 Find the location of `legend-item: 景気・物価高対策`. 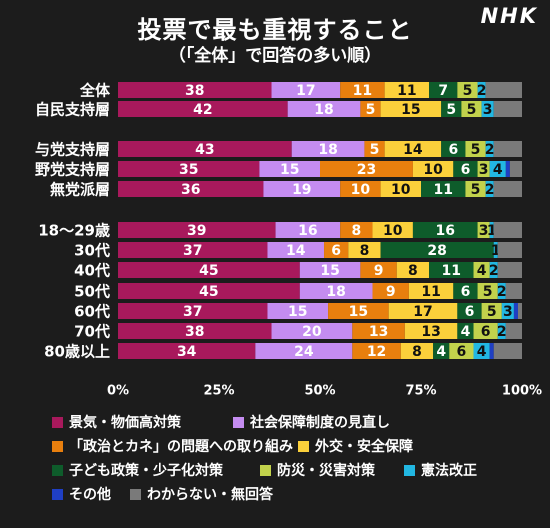

legend-item: 景気・物価高対策 is located at coordinates (116, 422).